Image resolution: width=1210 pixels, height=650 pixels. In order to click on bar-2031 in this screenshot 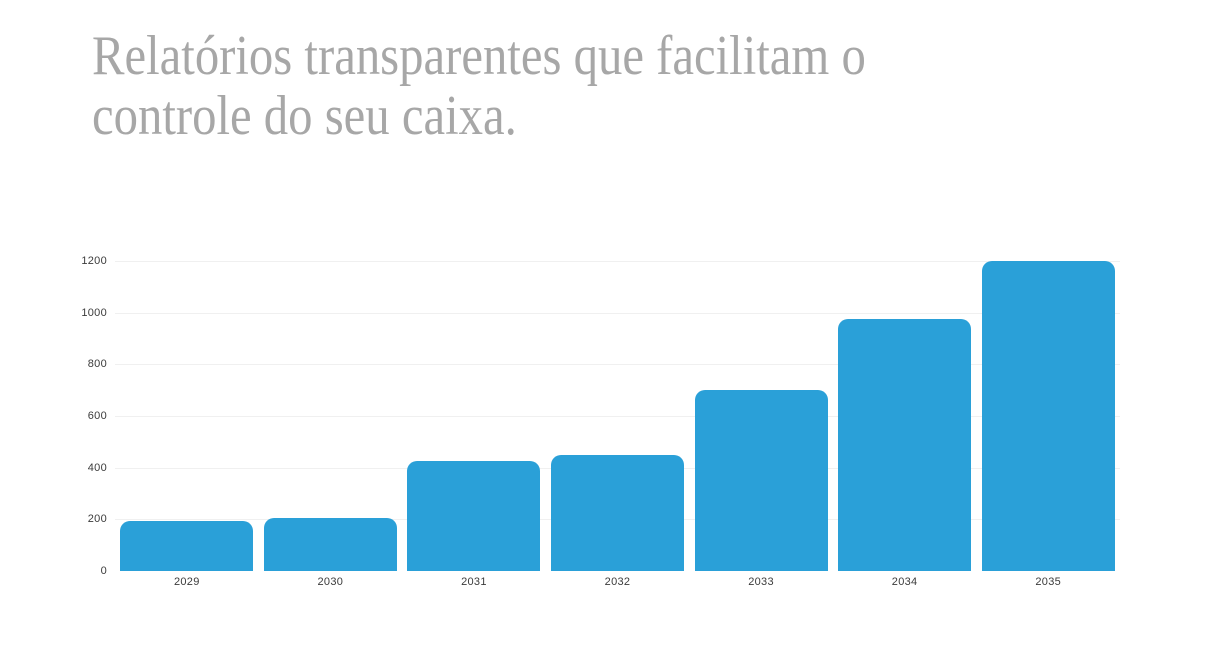, I will do `click(474, 516)`.